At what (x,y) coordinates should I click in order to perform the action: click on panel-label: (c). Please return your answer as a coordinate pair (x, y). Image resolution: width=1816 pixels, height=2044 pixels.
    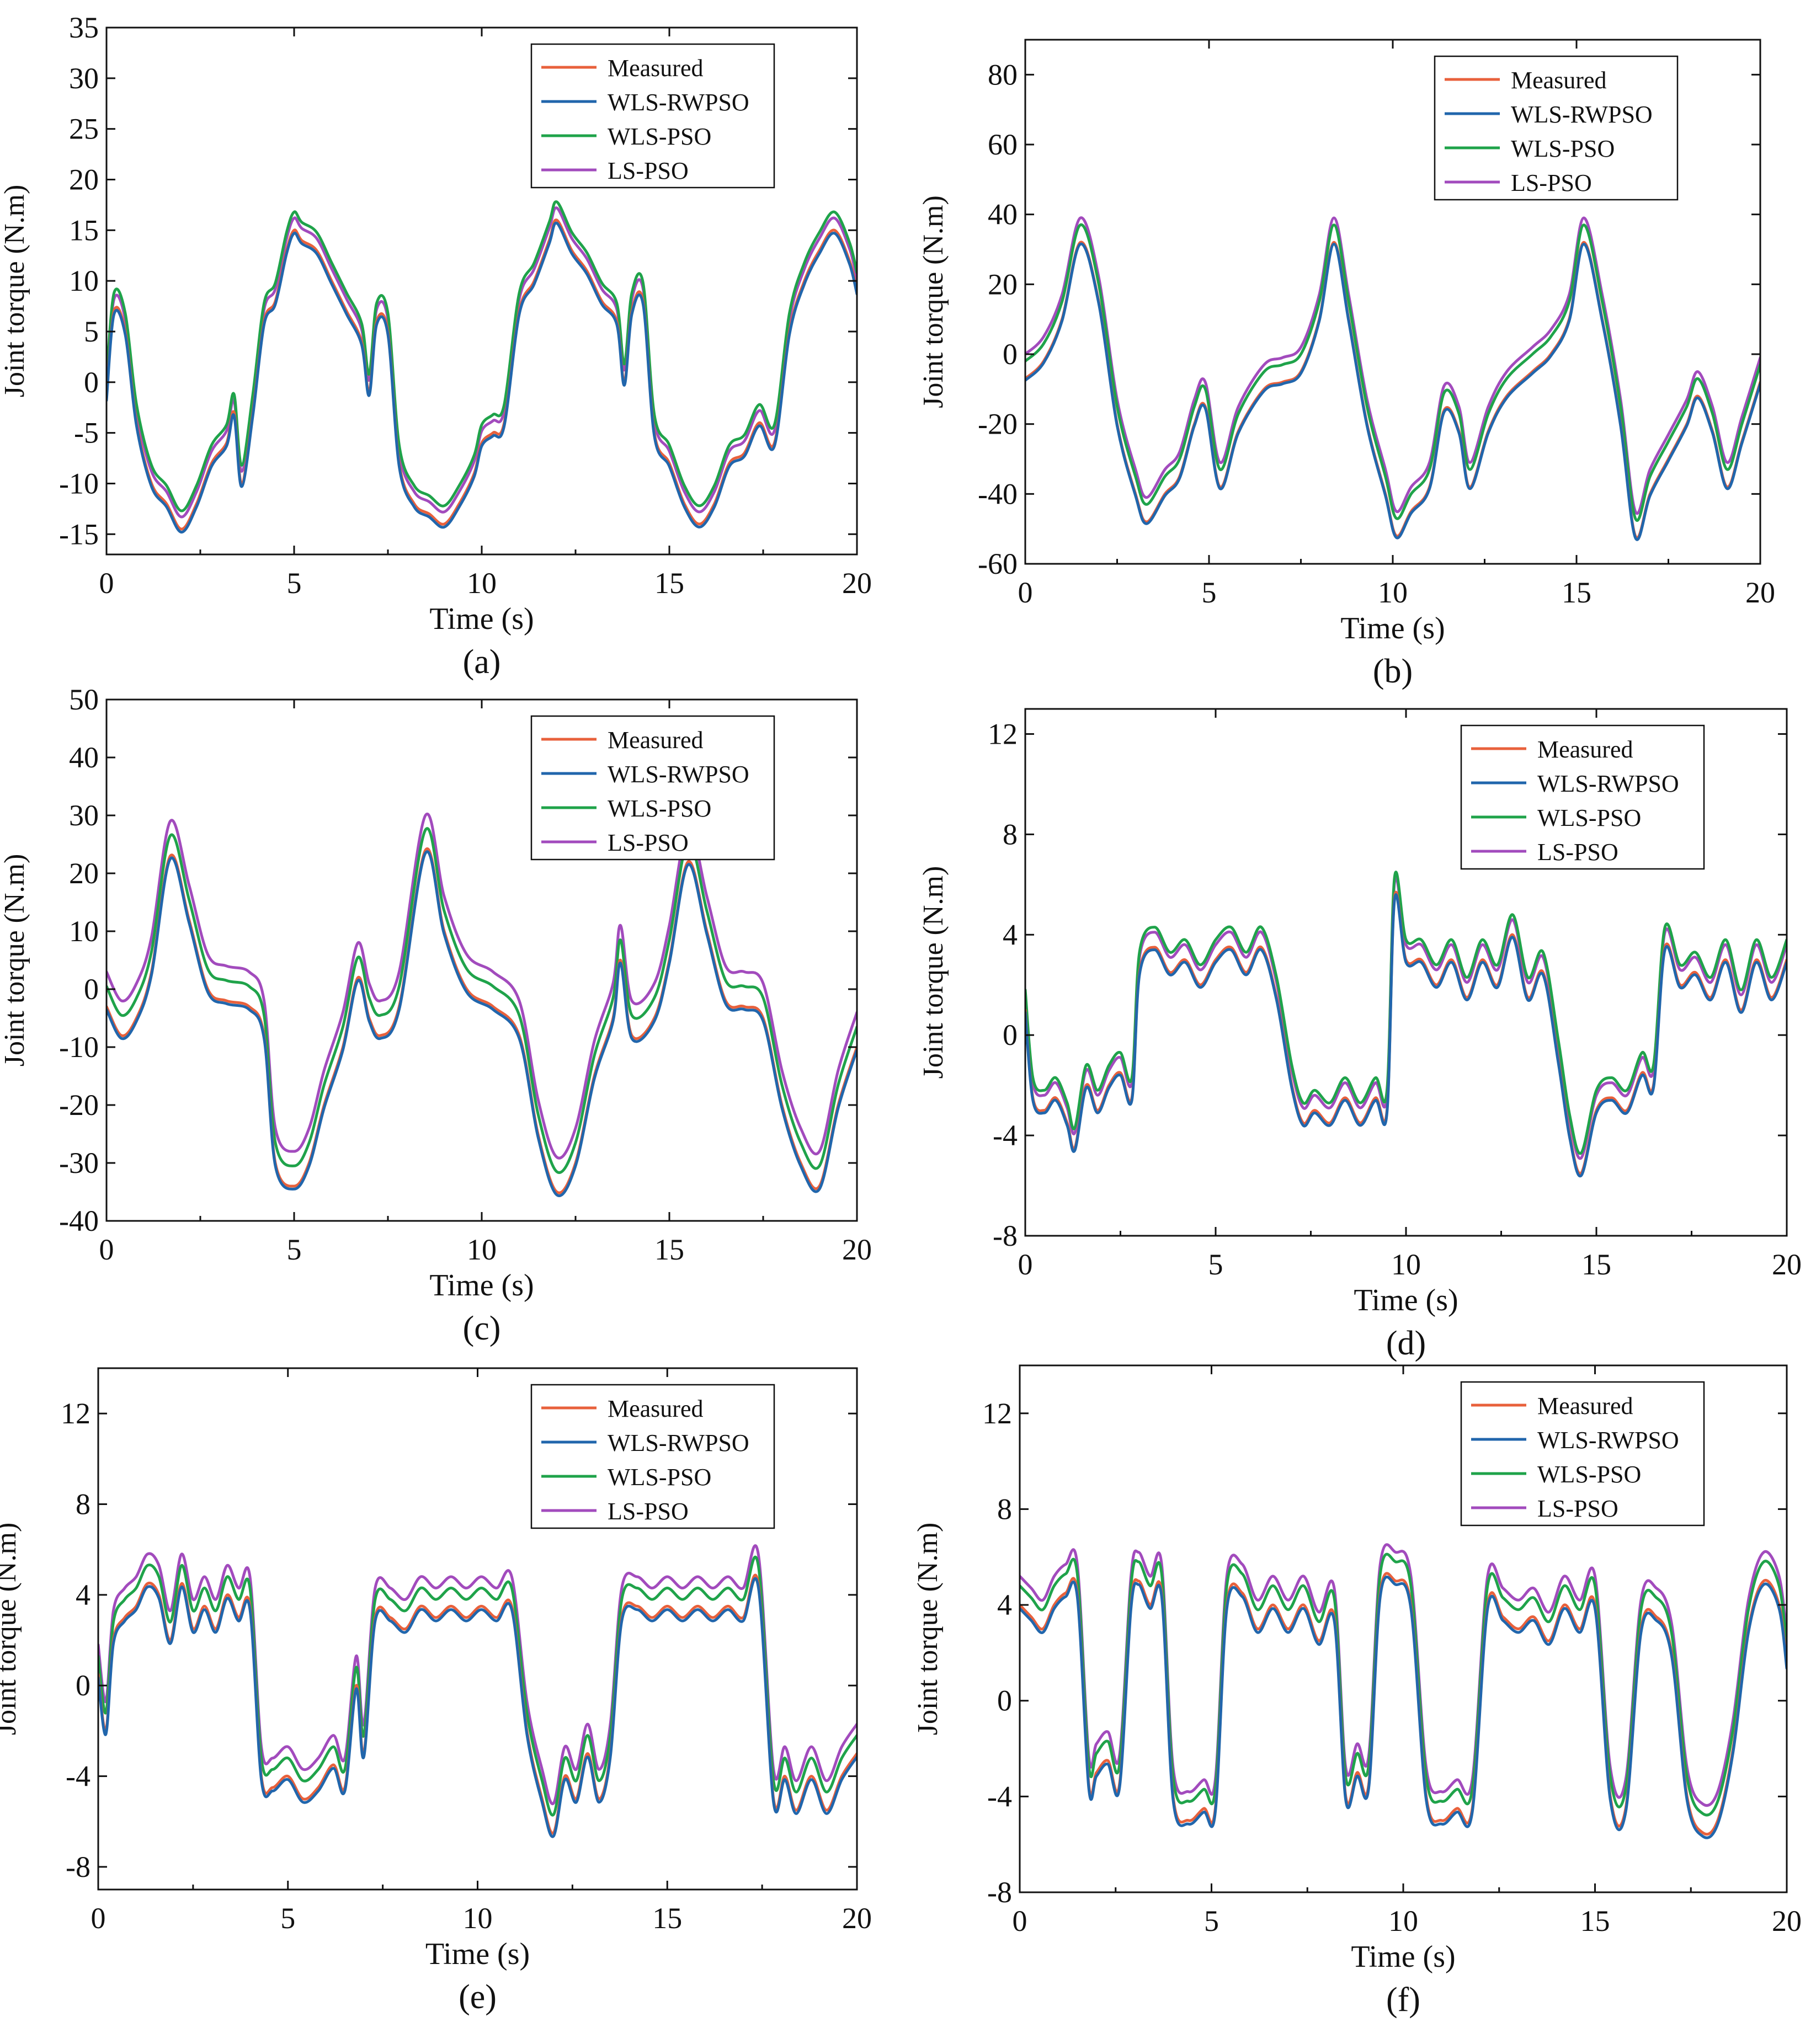
    Looking at the image, I should click on (482, 1328).